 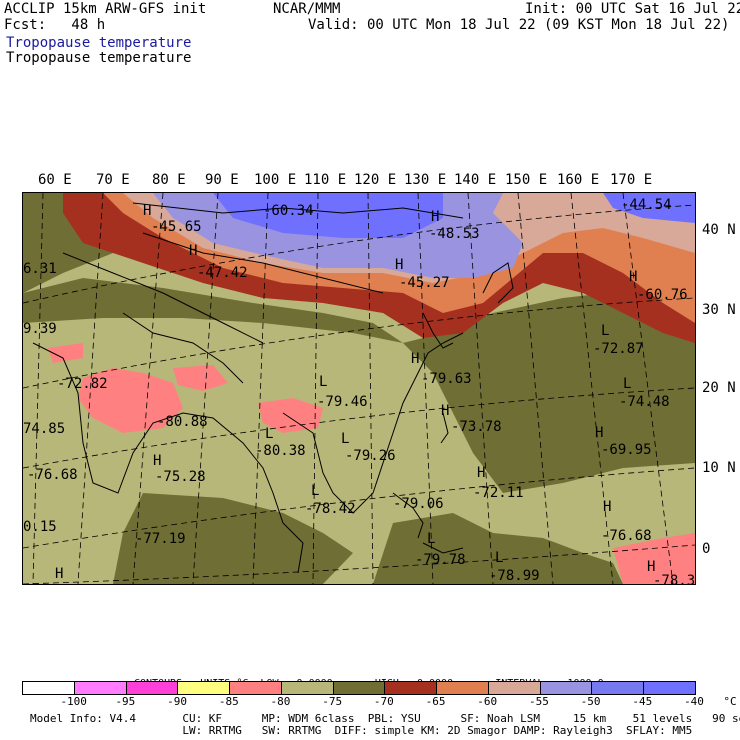 I want to click on value-label: -79.06, so click(x=418, y=504).